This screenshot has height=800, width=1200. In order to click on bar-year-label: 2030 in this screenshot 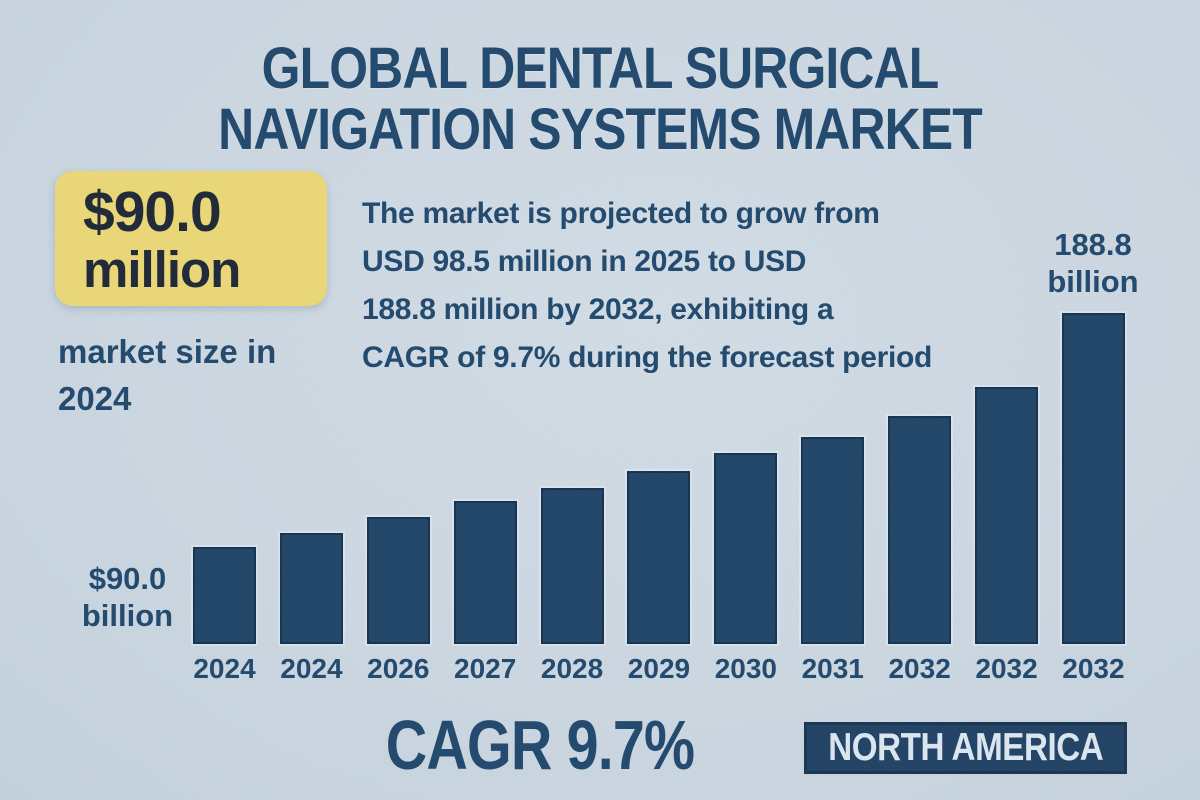, I will do `click(745, 668)`.